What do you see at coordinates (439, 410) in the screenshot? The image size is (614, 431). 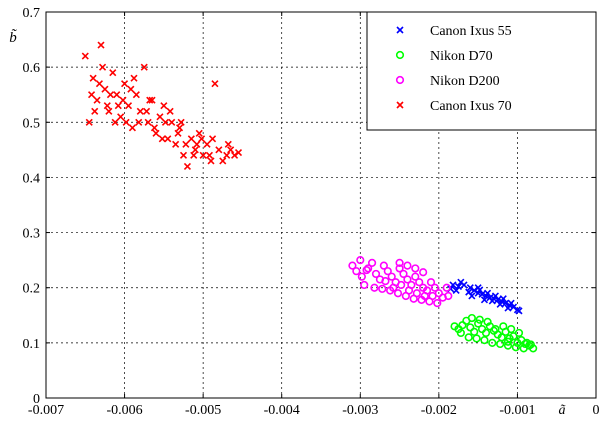 I see `x-tick-label: -0.002` at bounding box center [439, 410].